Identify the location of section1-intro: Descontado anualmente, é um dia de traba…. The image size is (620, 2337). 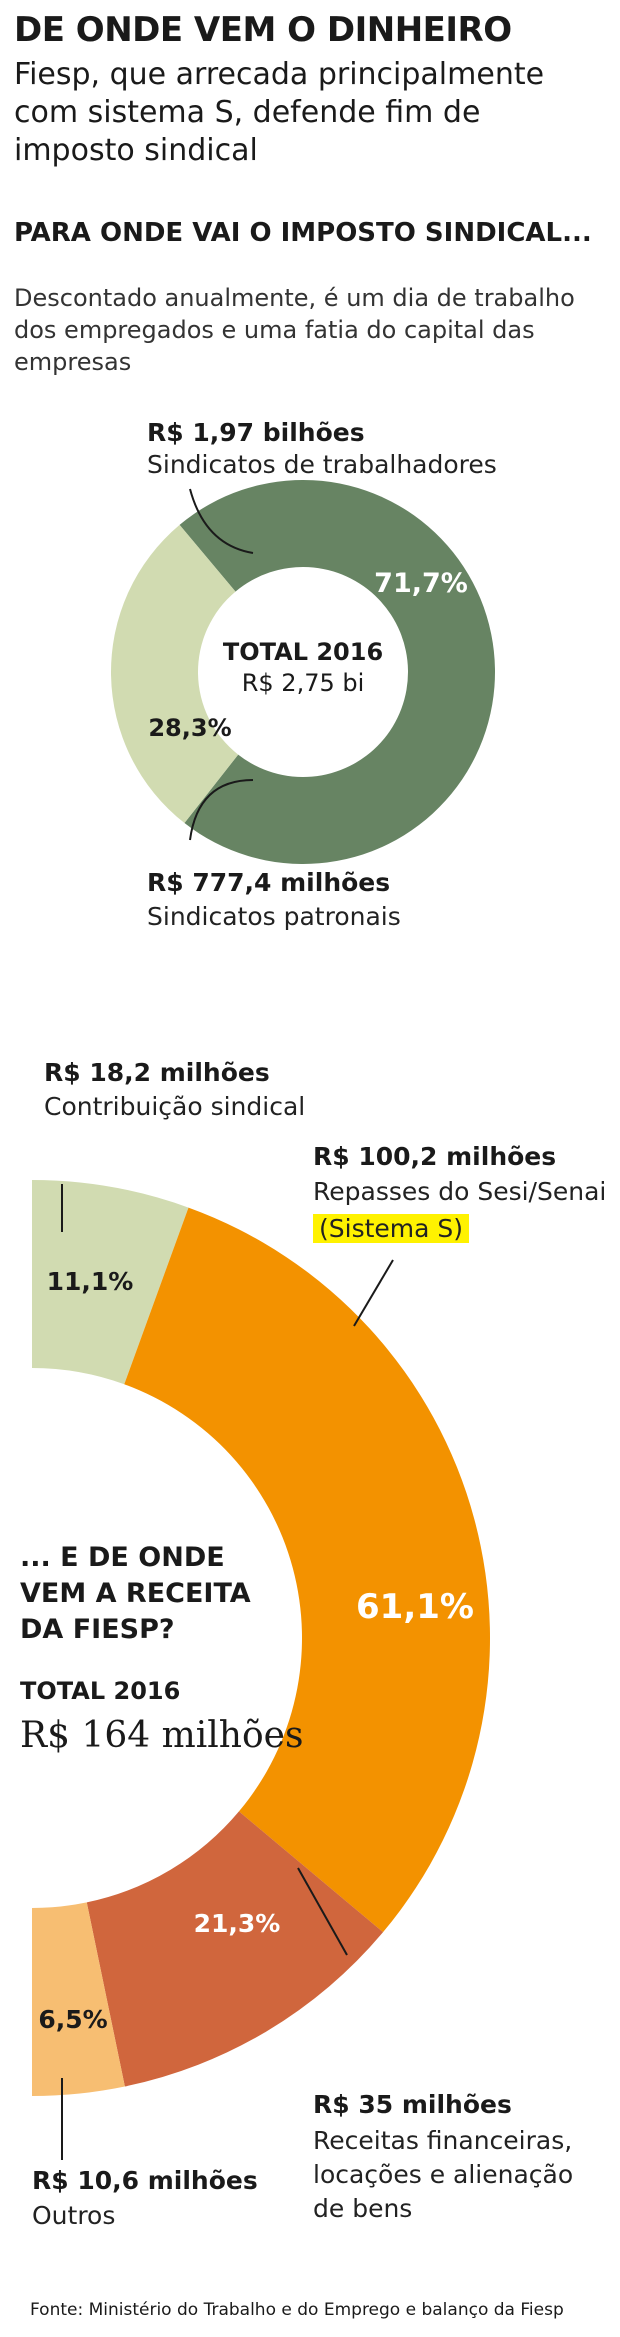
(294, 330).